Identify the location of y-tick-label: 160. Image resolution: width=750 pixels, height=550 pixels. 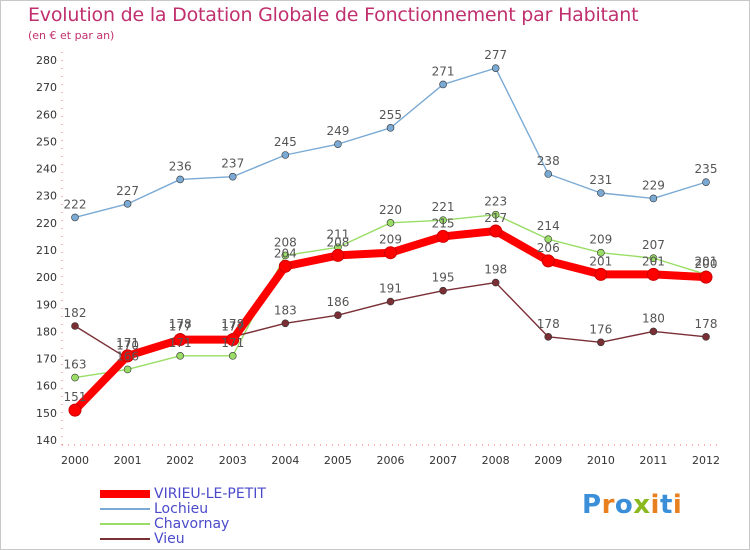
(46, 386).